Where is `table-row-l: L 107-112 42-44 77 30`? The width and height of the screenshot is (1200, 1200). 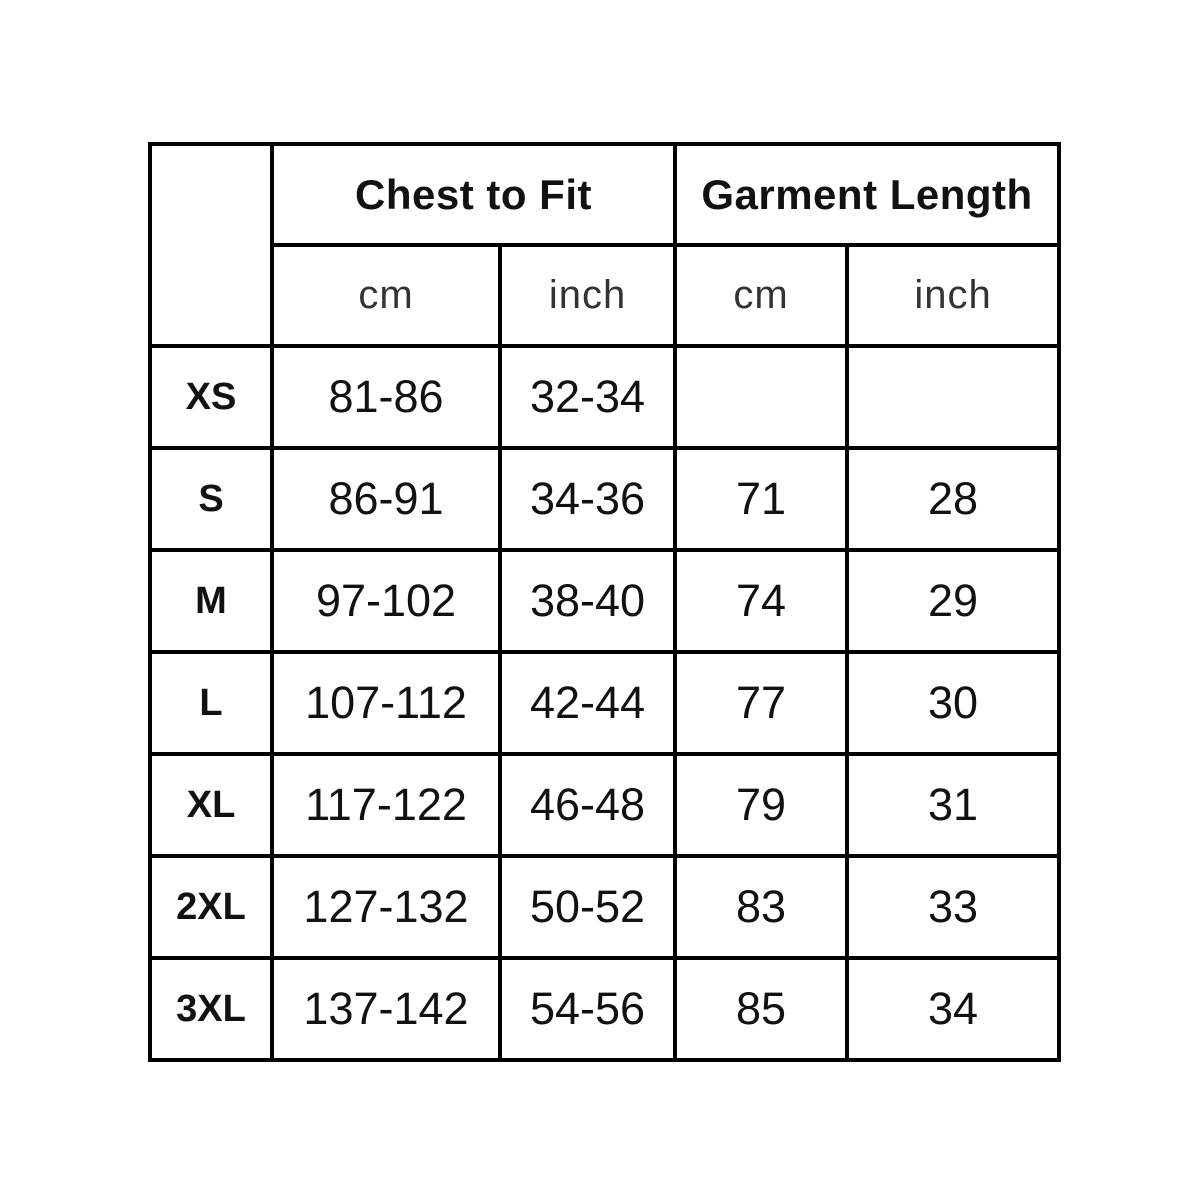
table-row-l: L 107-112 42-44 77 30 is located at coordinates (605, 703).